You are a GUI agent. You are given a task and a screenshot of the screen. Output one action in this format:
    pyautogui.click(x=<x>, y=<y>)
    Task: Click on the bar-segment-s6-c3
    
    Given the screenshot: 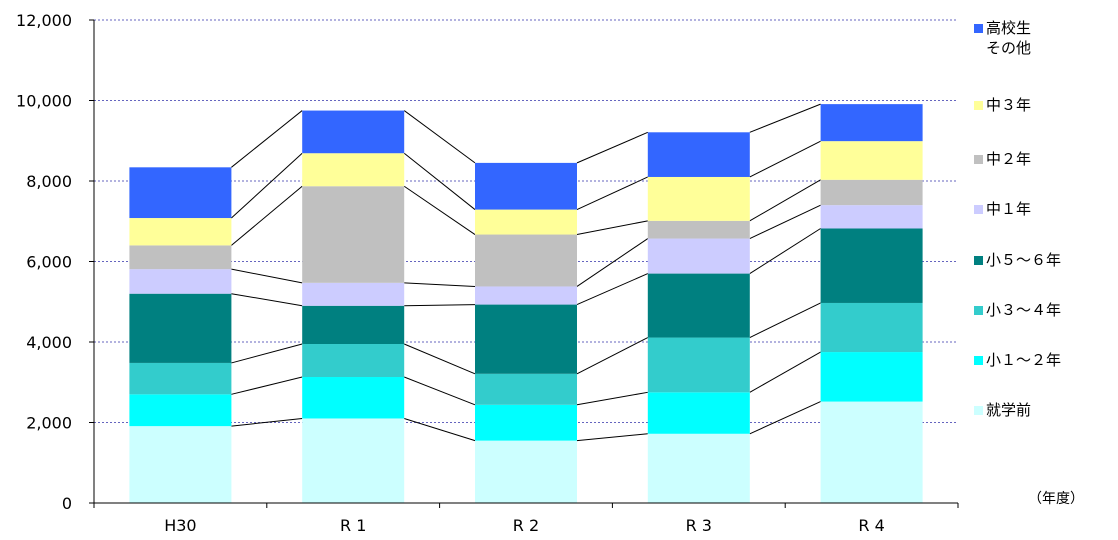 What is the action you would take?
    pyautogui.click(x=698, y=198)
    